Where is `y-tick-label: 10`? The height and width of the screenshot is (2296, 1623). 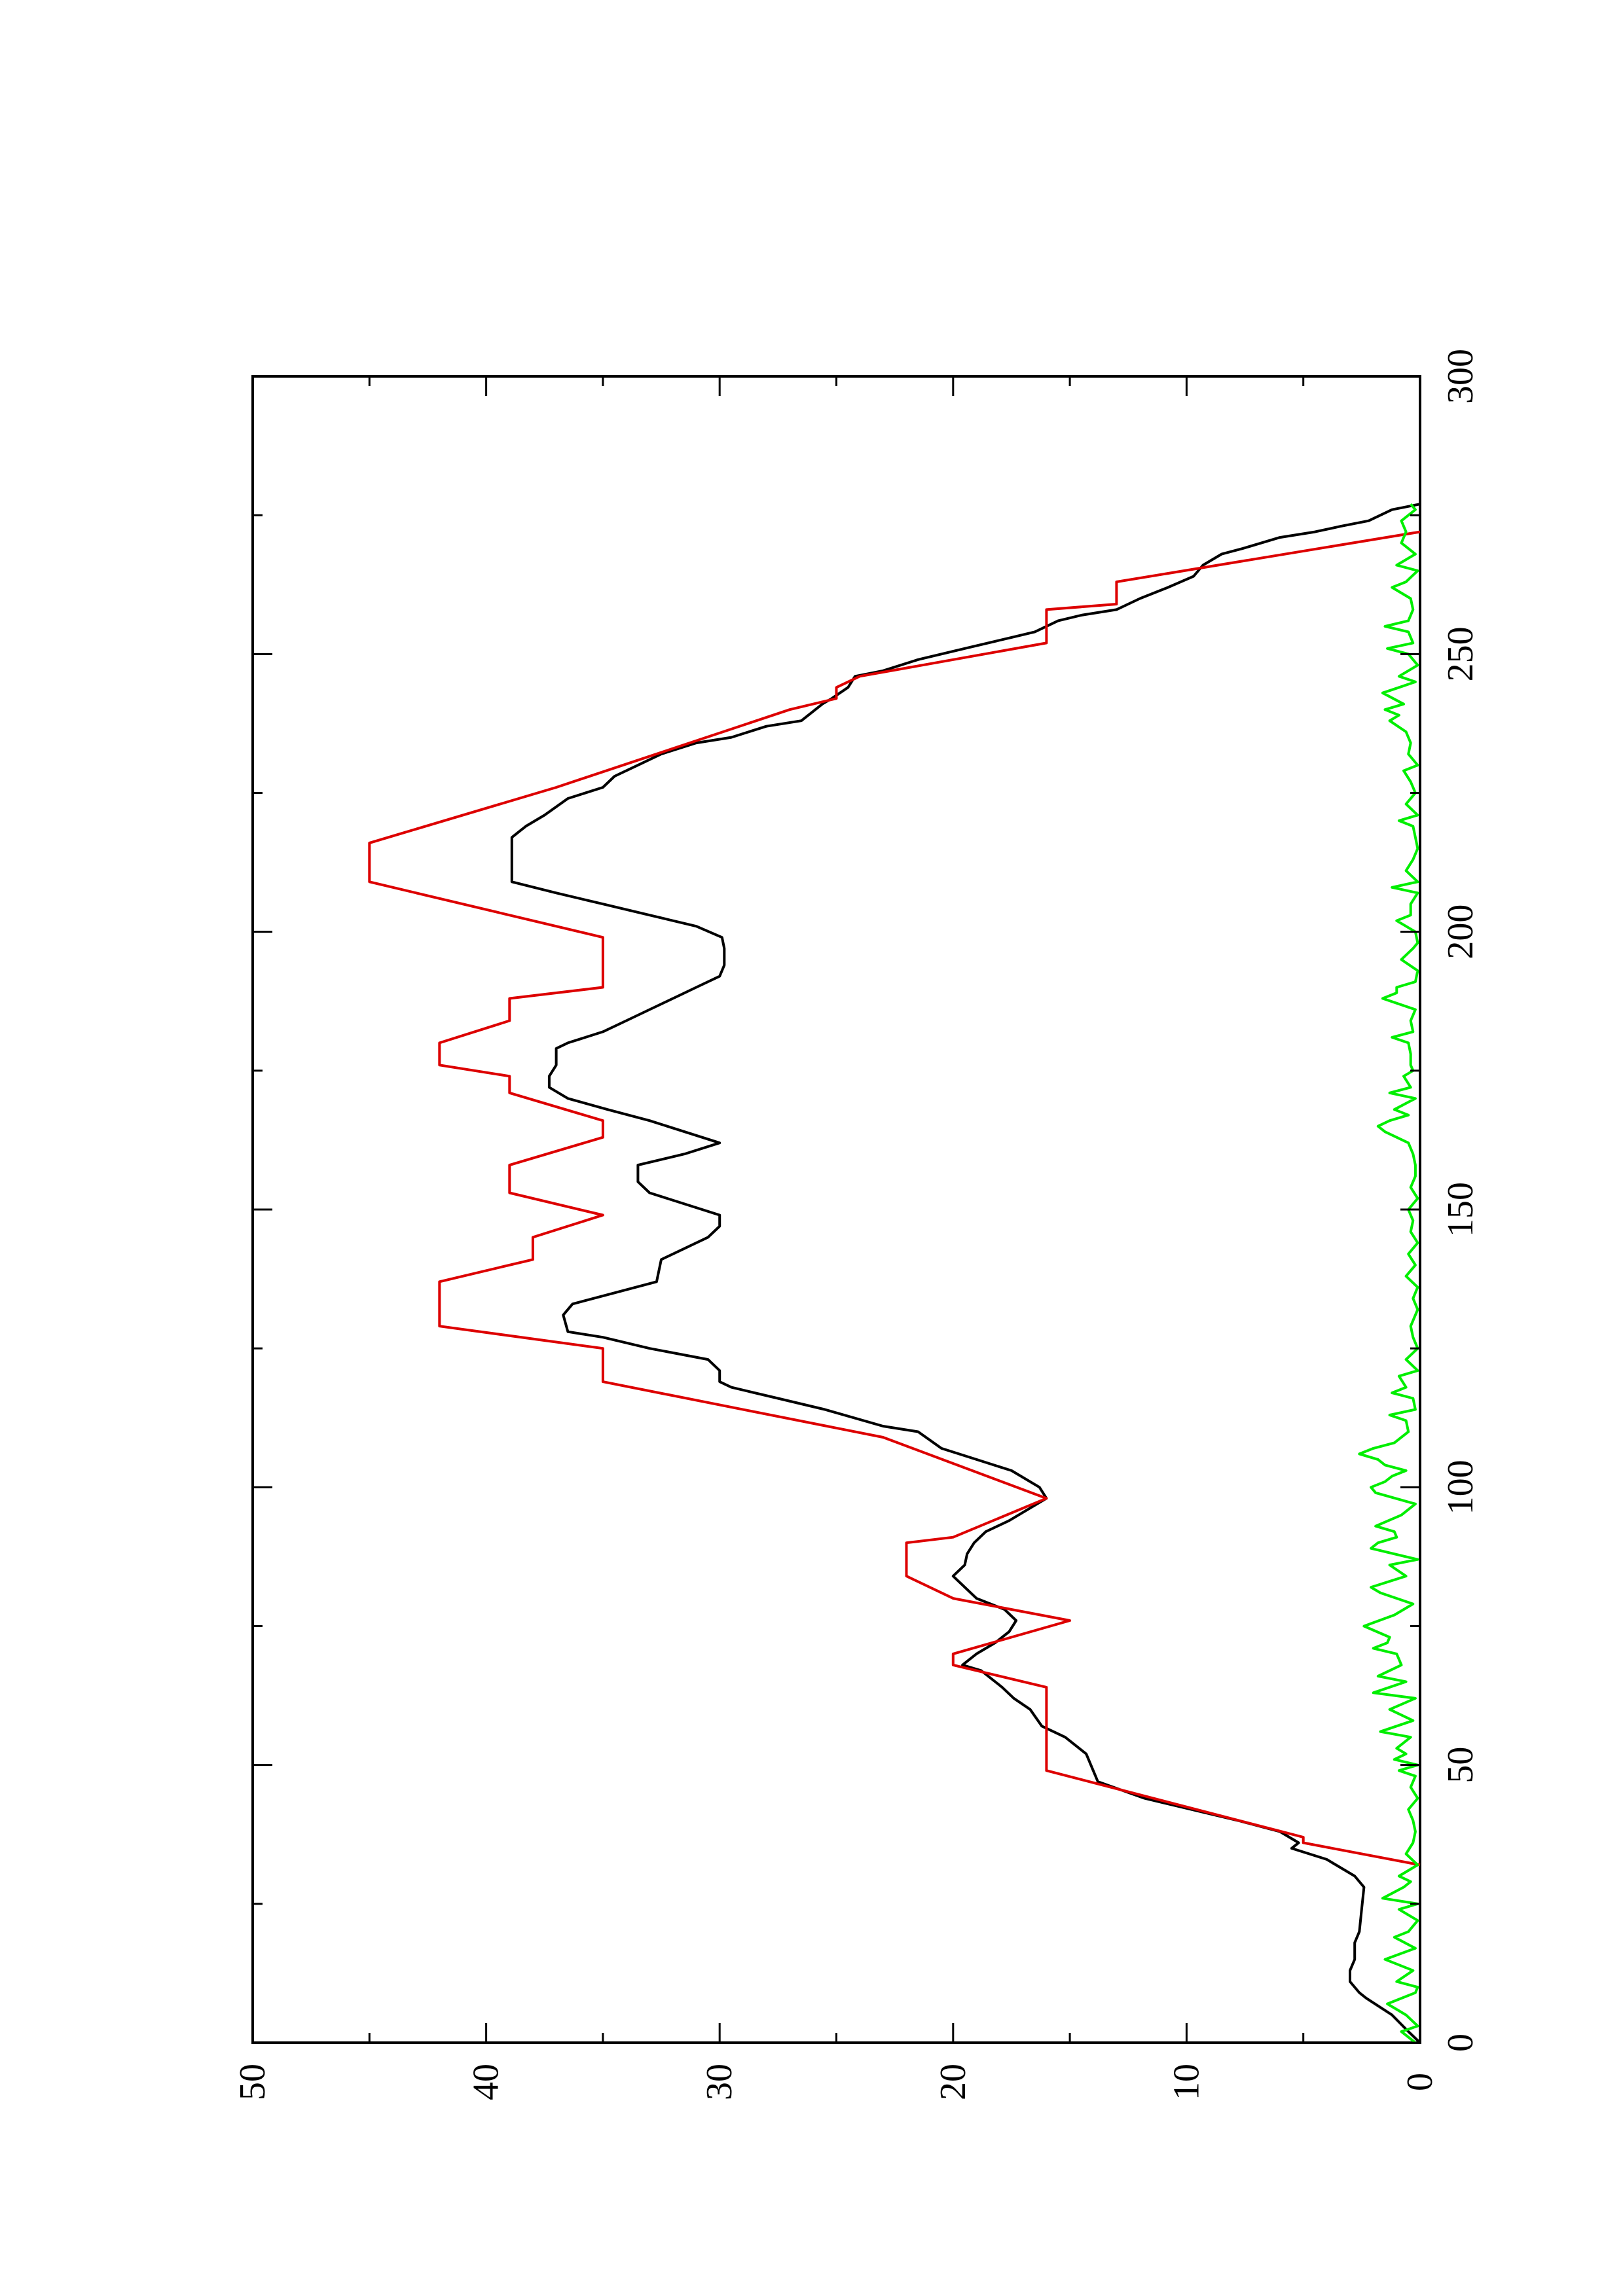 y-tick-label: 10 is located at coordinates (1186, 2082).